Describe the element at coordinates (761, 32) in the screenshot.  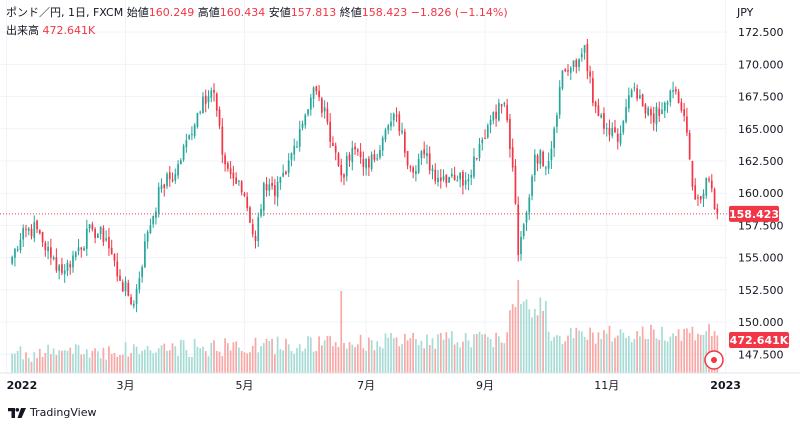
I see `price-tick-label: 172.500` at that location.